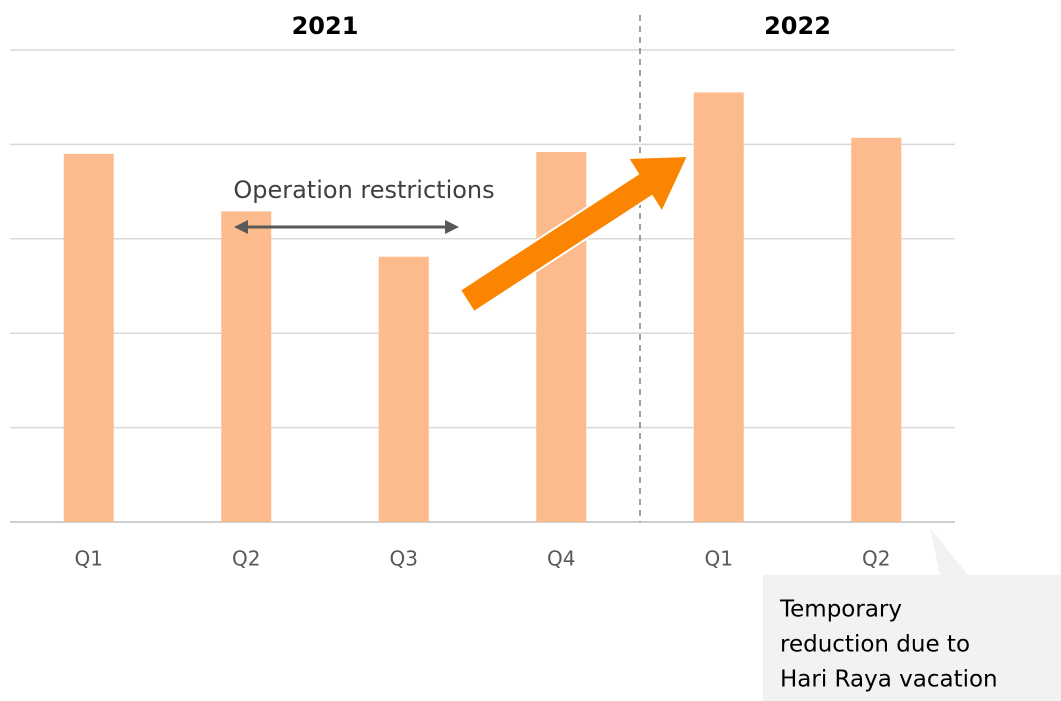  I want to click on x-tick-label: Q4, so click(561, 559).